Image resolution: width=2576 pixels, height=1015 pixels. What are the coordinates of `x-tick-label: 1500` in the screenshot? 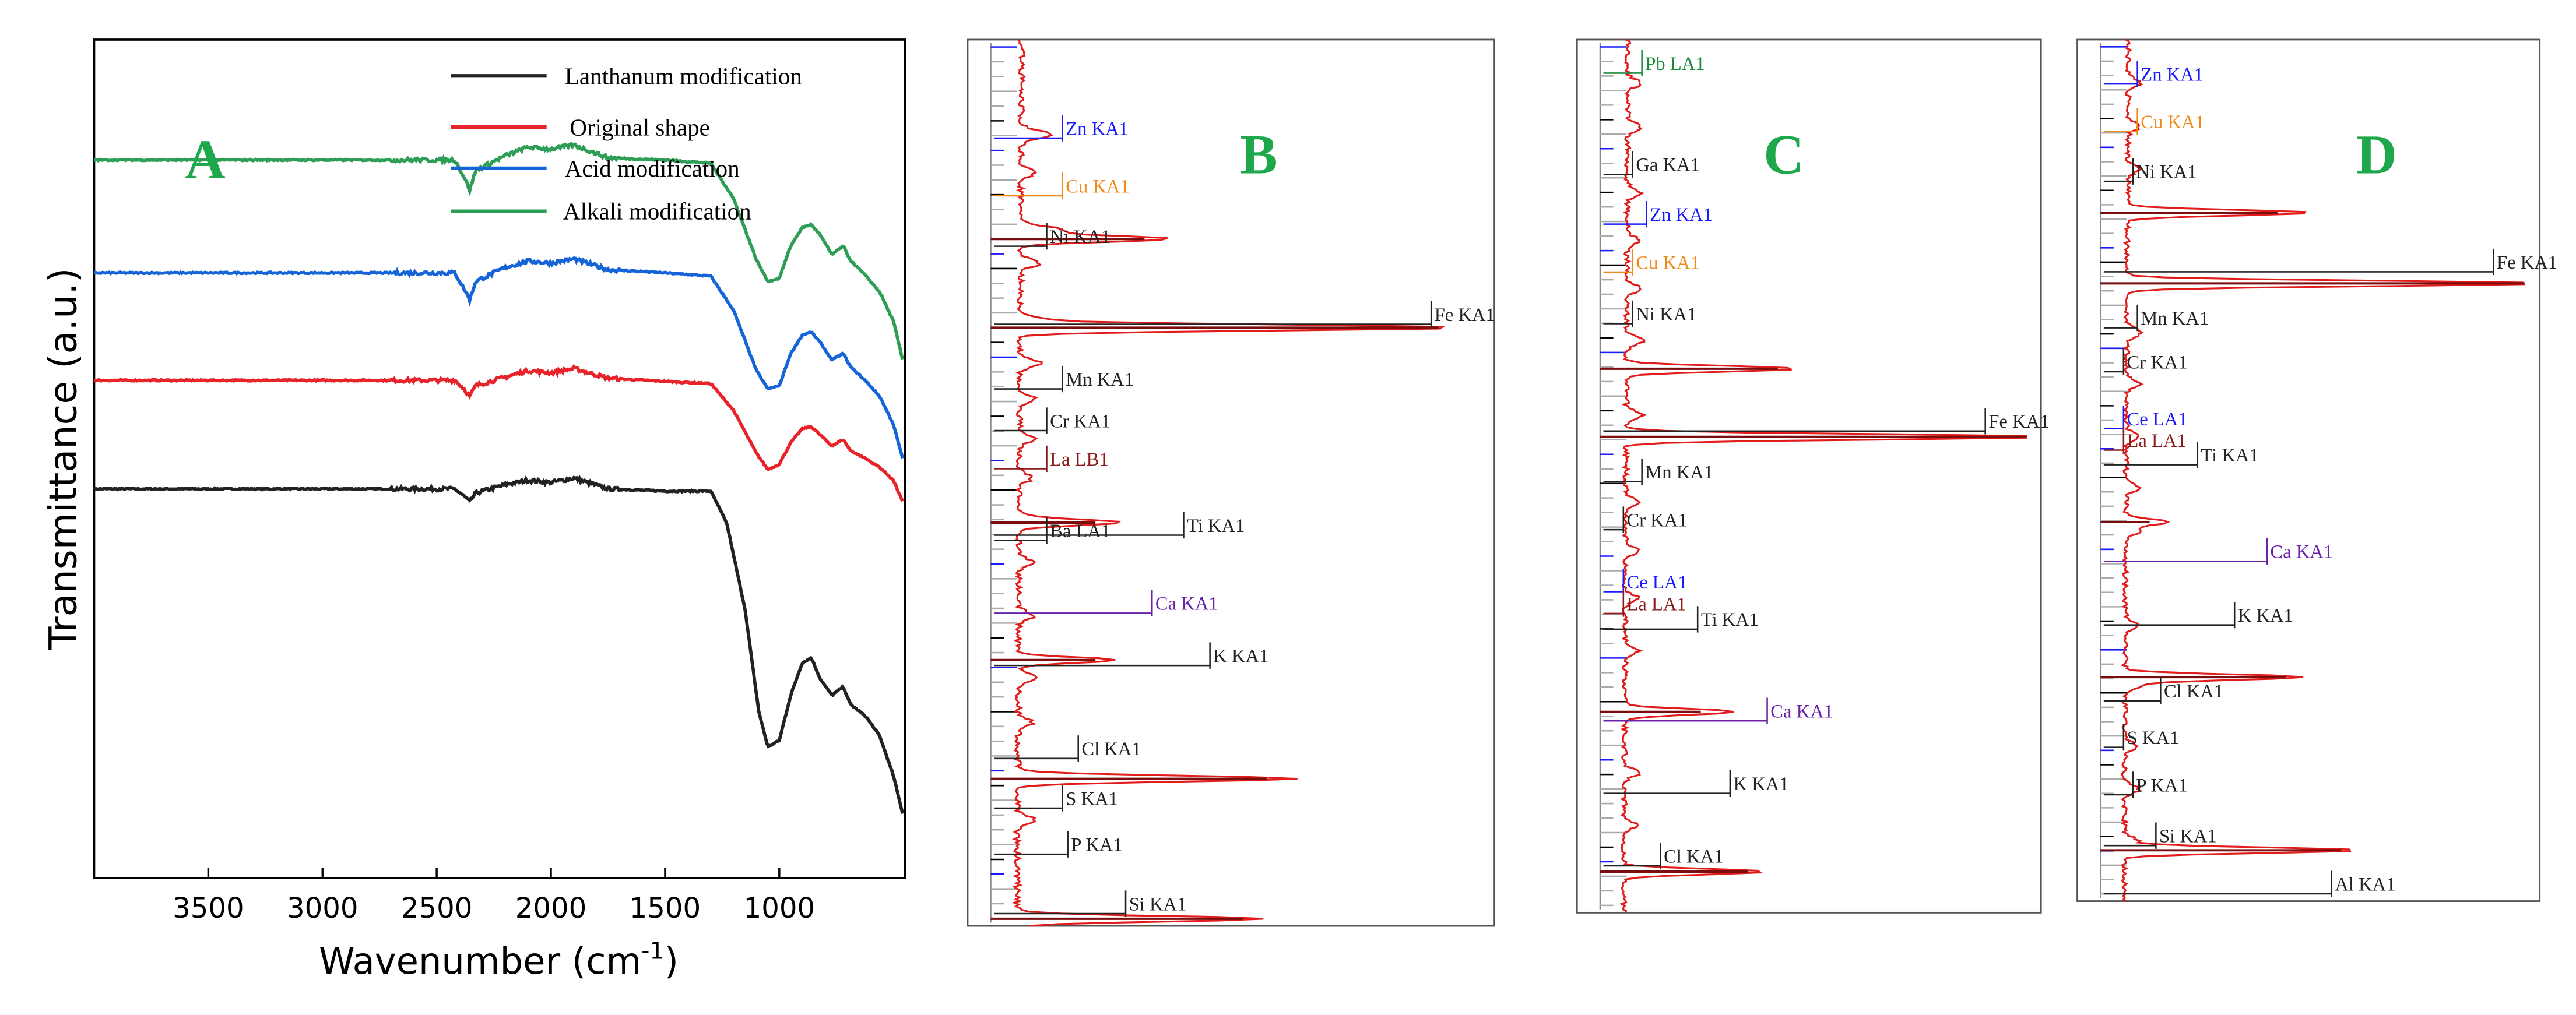 It's located at (665, 908).